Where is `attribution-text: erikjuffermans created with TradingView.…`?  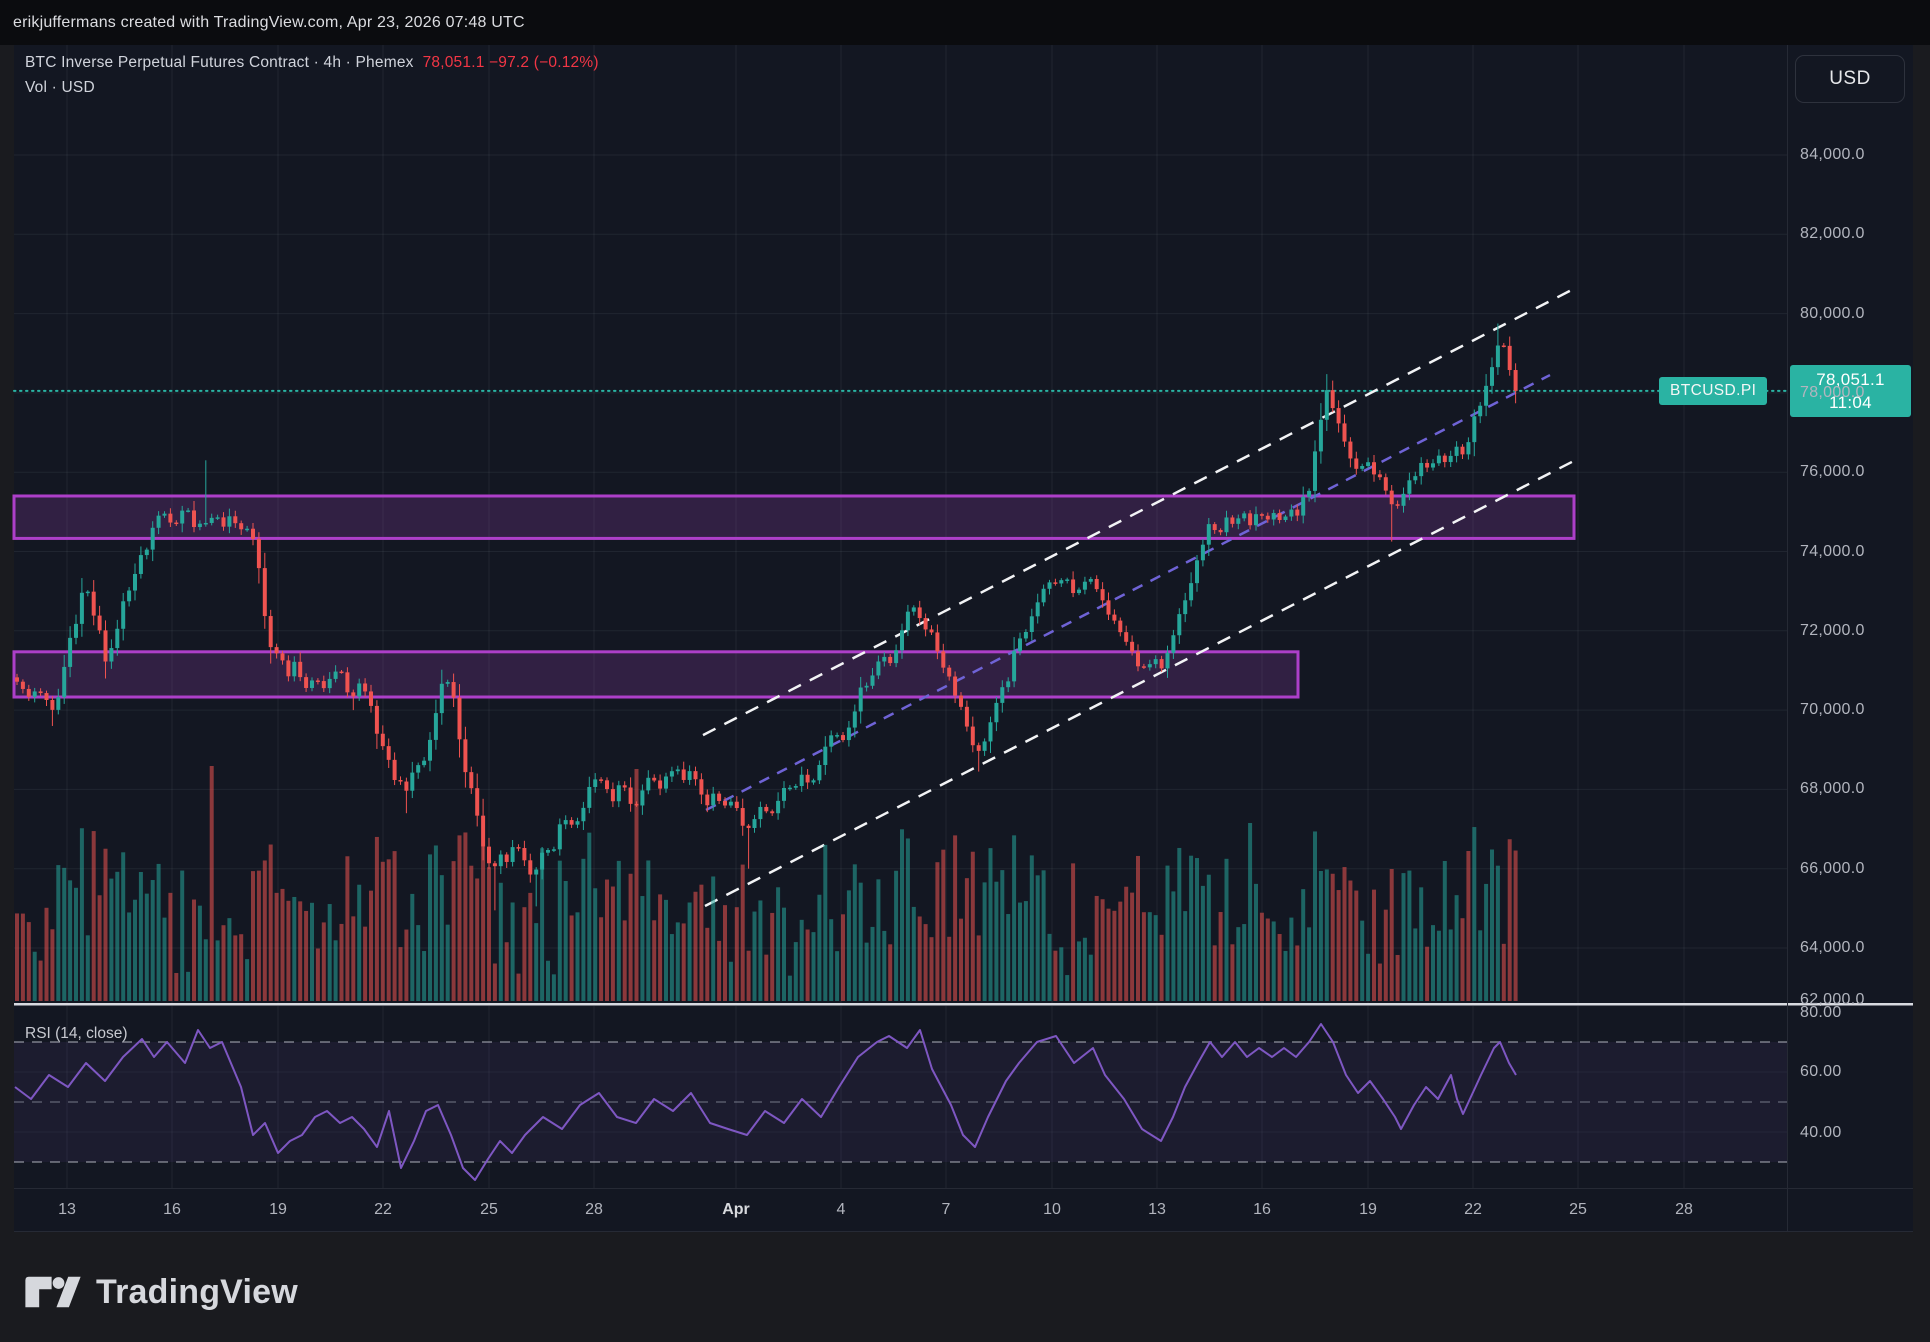
attribution-text: erikjuffermans created with TradingView.… is located at coordinates (269, 22).